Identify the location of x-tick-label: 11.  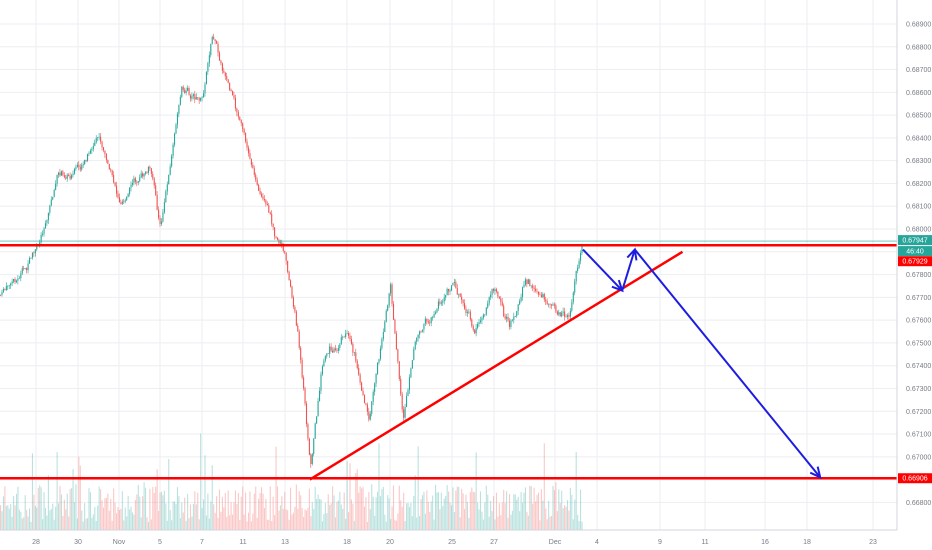
(704, 542).